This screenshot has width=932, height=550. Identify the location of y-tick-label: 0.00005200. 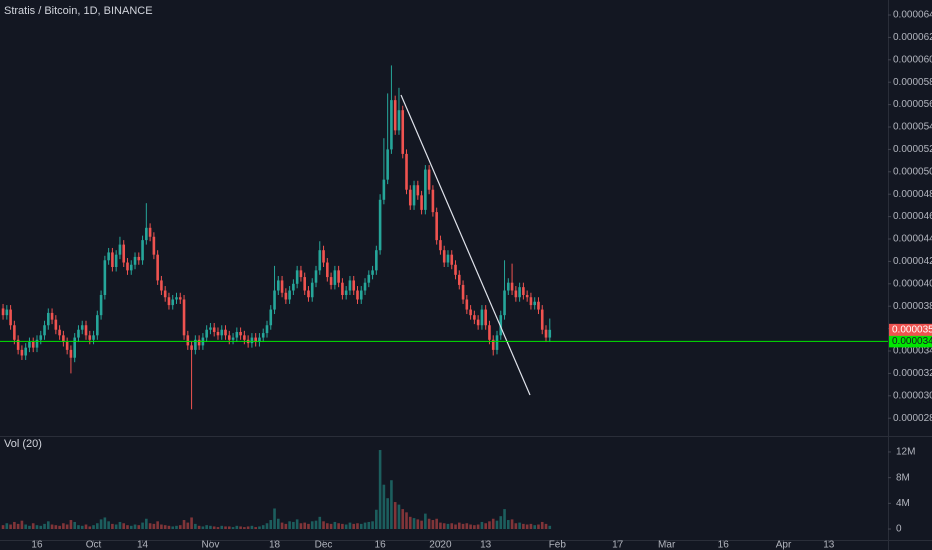
(912, 149).